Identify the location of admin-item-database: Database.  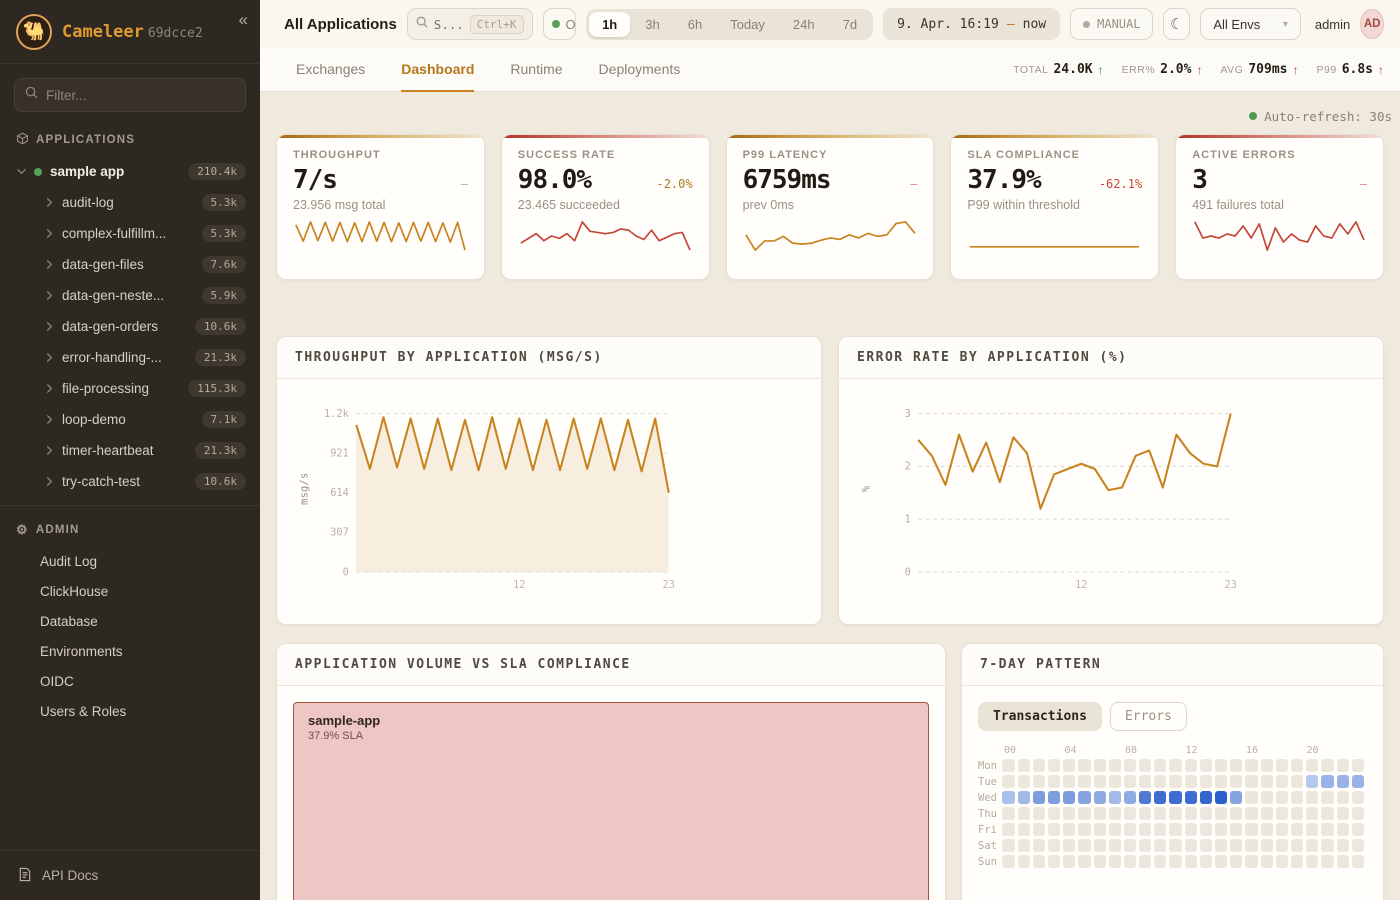
(69, 621).